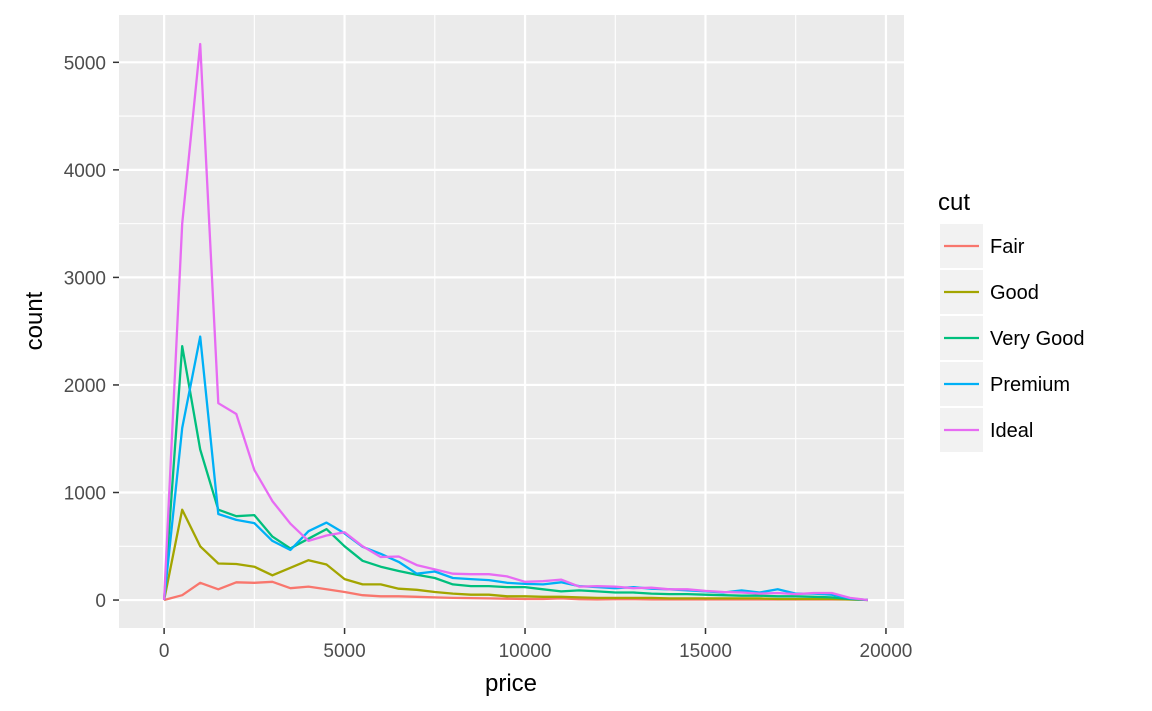 Image resolution: width=1152 pixels, height=711 pixels. I want to click on legend-label-very-good: Very Good, so click(1037, 339).